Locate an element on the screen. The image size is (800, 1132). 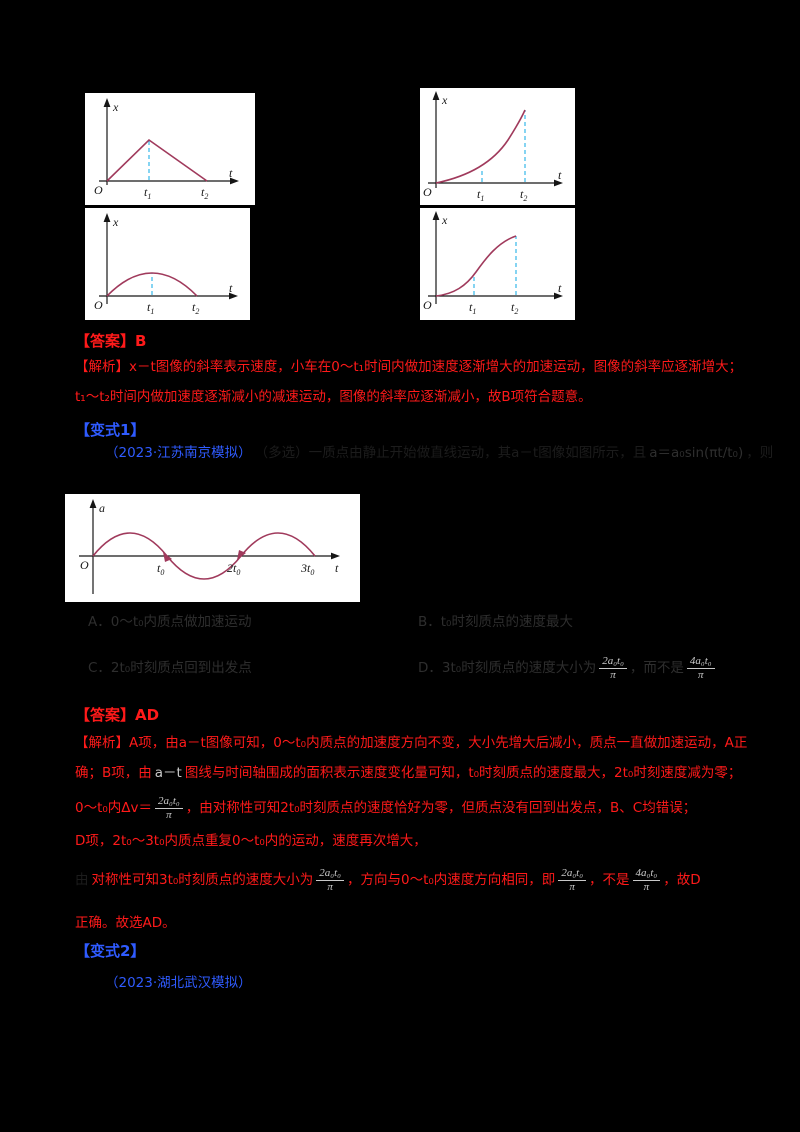
2t0-tick-label: 2t0 is located at coordinates (233, 569).